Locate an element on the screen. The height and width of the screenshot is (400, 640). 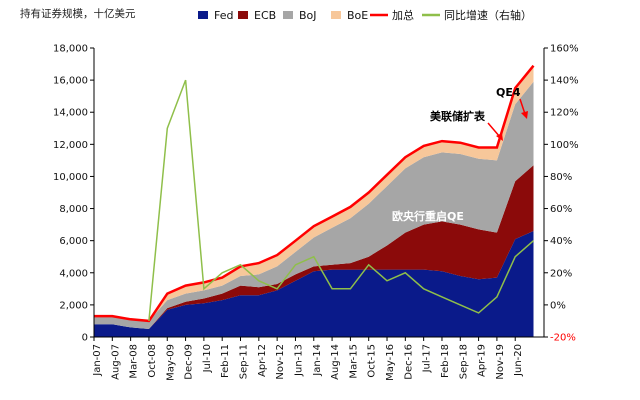
legend-swatch-boj is located at coordinates (288, 15).